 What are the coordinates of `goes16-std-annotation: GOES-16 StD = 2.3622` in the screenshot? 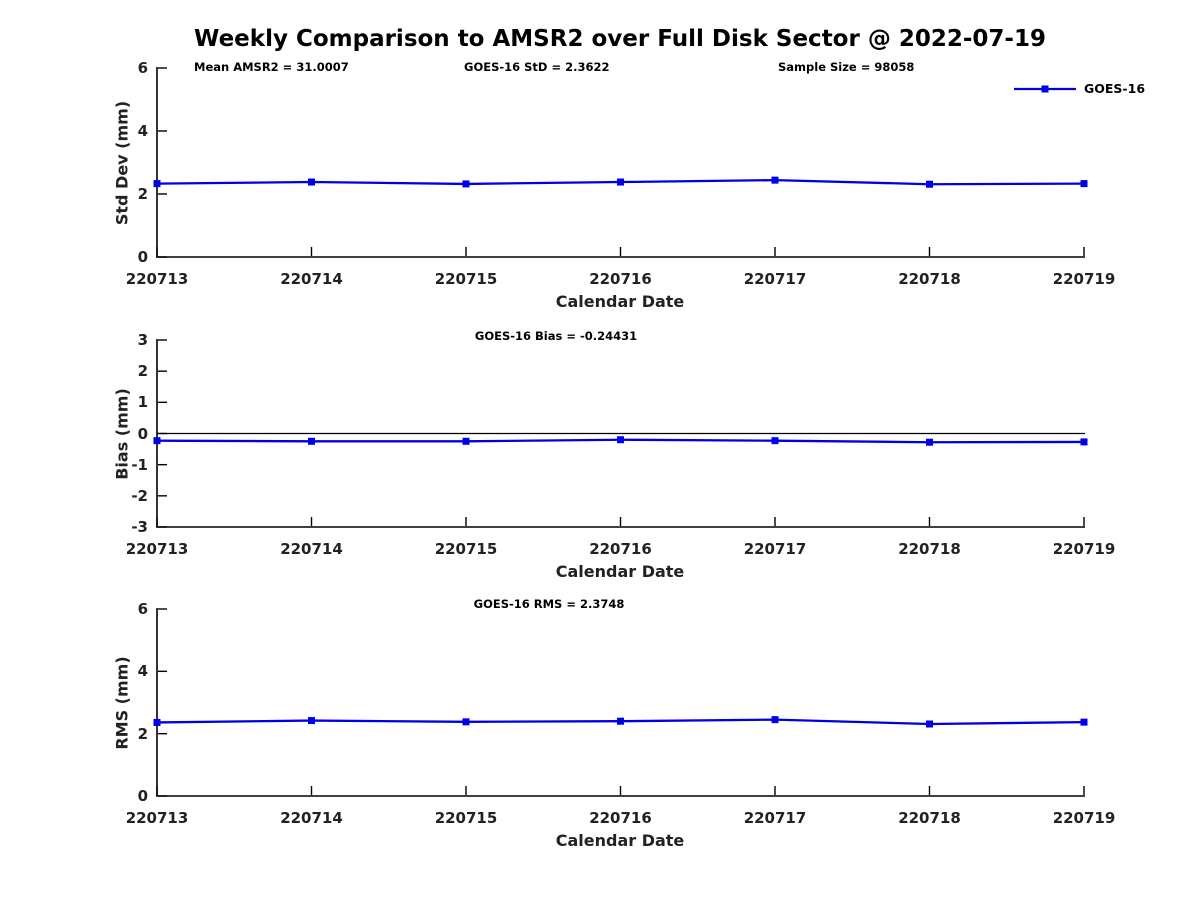 It's located at (537, 67).